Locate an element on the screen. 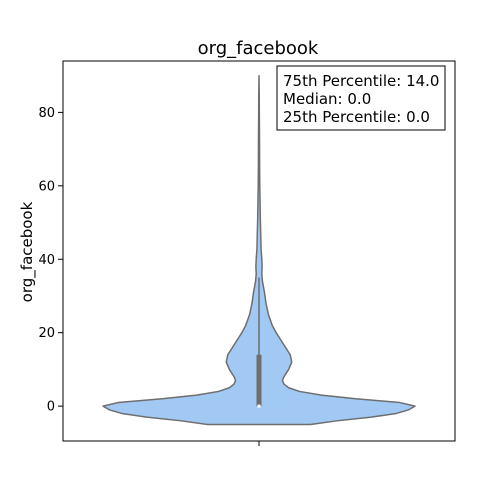 The image size is (504, 504). stat-25th-percentile: 25th Percentile: 0.0 is located at coordinates (356, 117).